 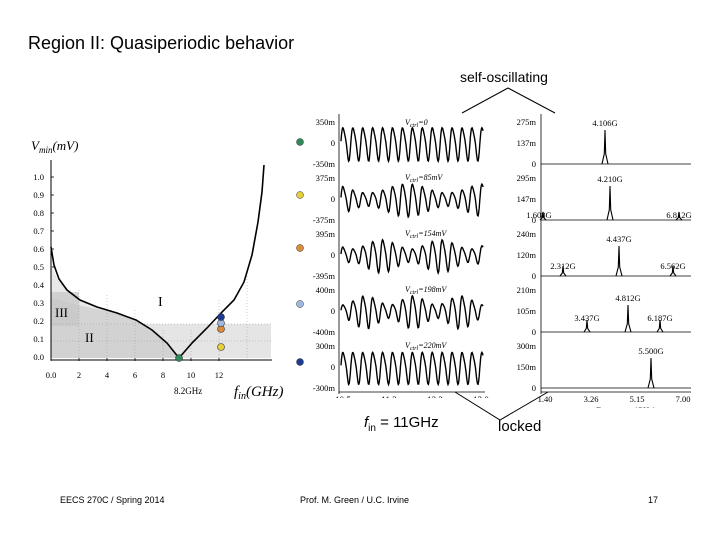 What do you see at coordinates (38, 285) in the screenshot?
I see `y-tick-label: 0.4` at bounding box center [38, 285].